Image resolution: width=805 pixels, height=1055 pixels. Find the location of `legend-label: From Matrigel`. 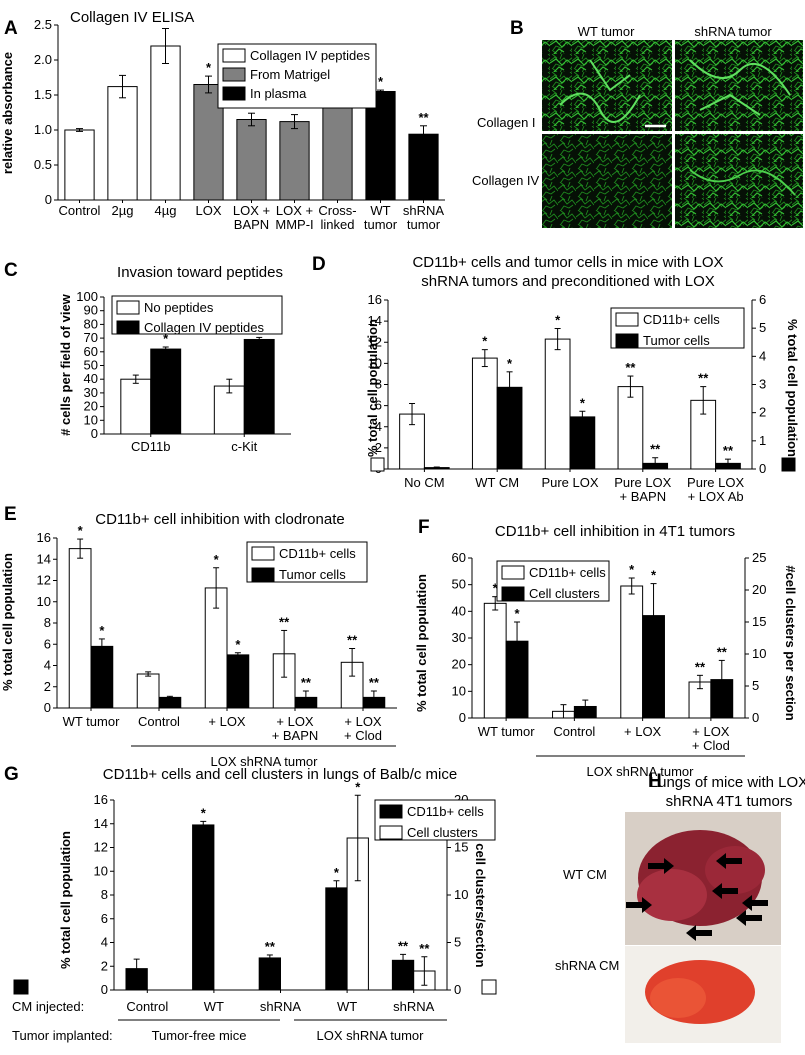

legend-label: From Matrigel is located at coordinates (290, 74).